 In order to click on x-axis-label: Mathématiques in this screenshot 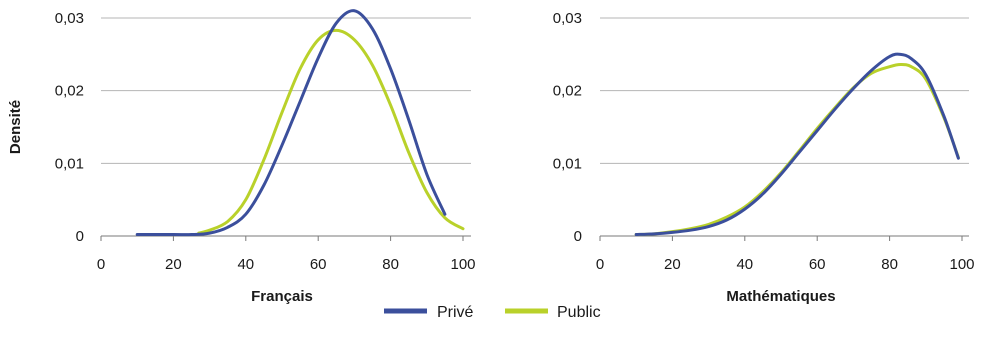, I will do `click(780, 296)`.